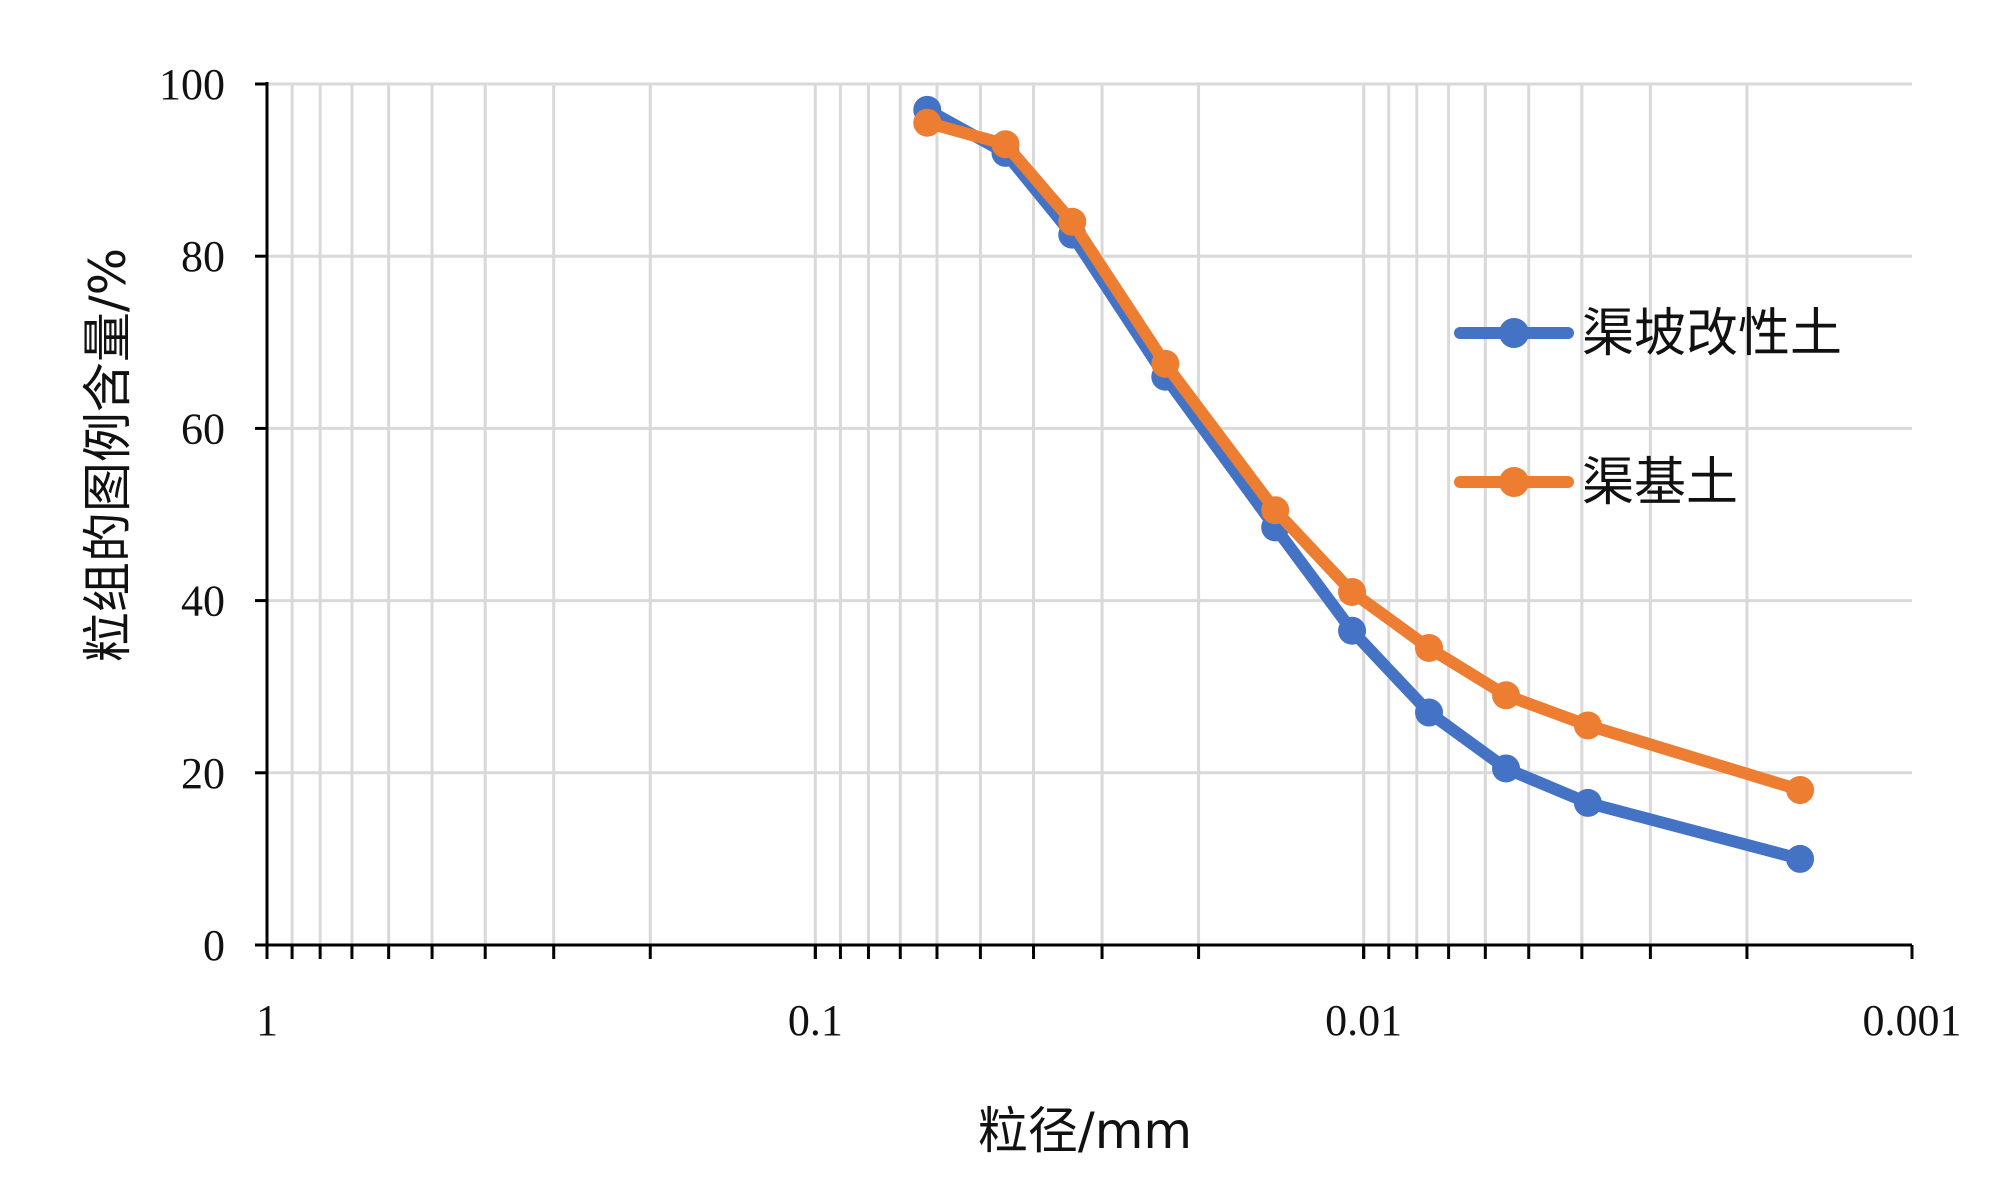  I want to click on legend-label: 渠基土, so click(1660, 483).